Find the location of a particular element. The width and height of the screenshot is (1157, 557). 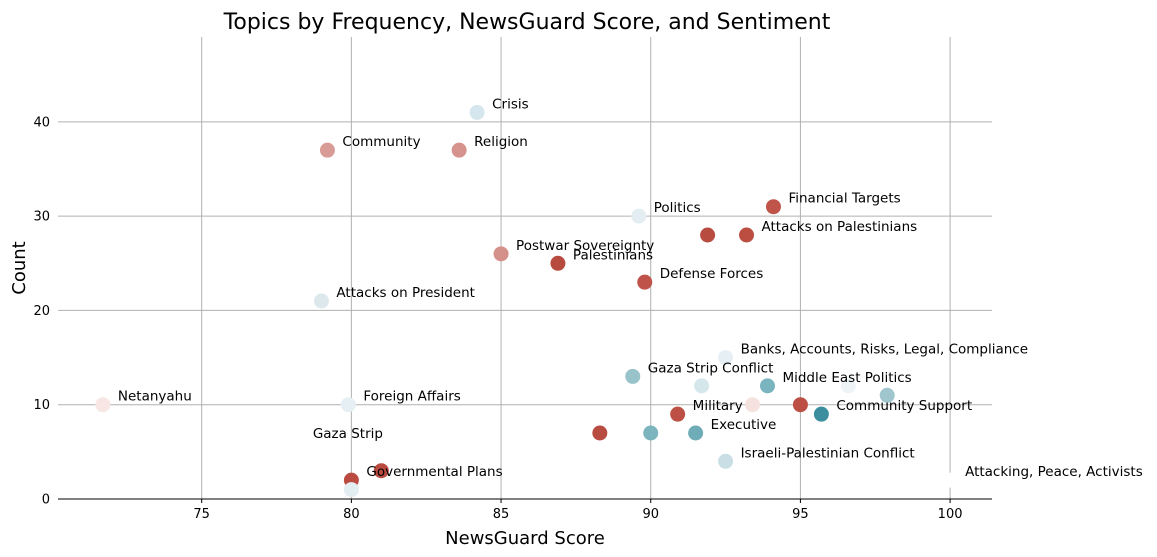

point-label: Defense Forces is located at coordinates (712, 274).